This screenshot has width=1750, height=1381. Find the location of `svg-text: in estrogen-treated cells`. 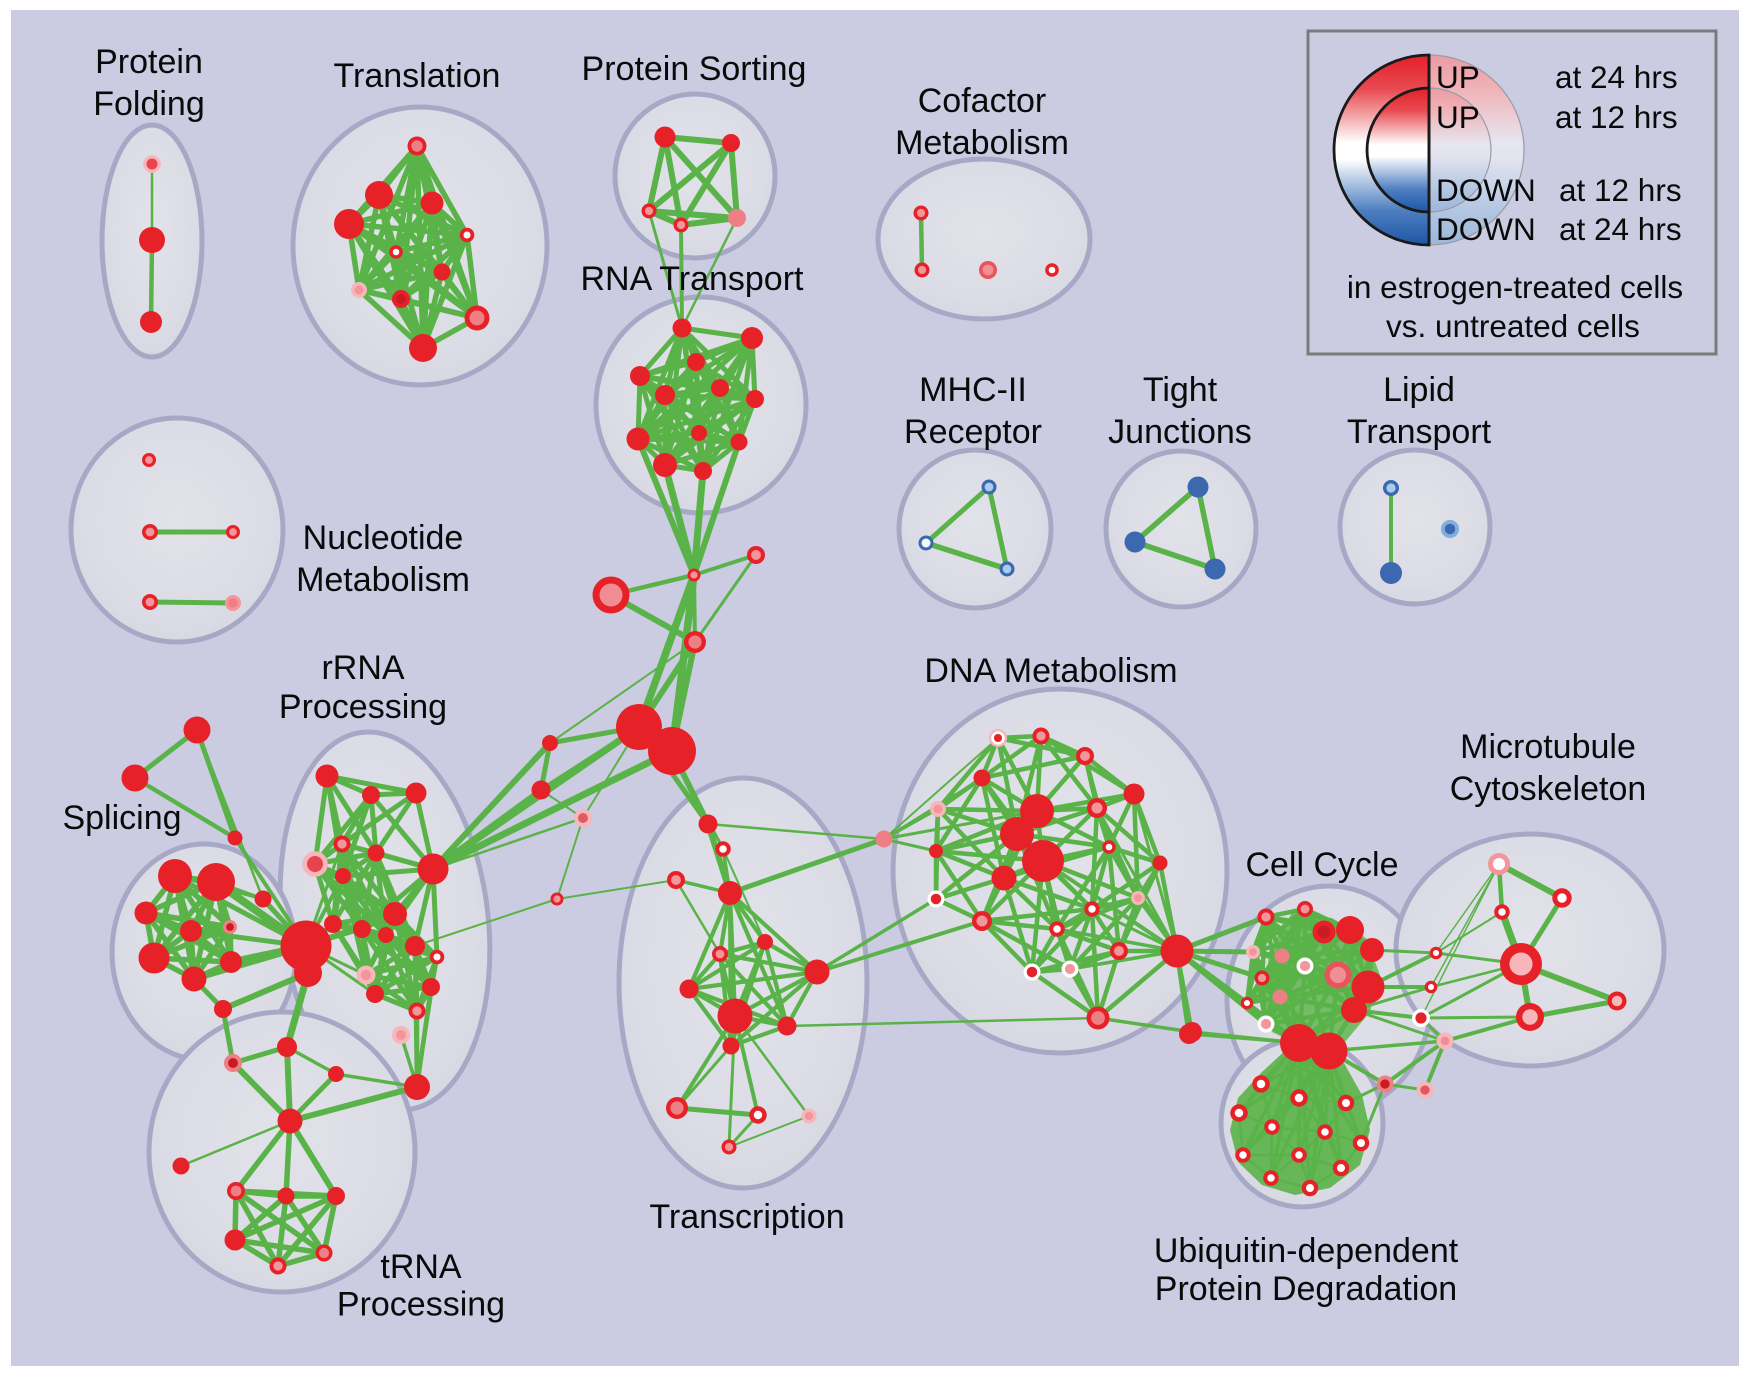

svg-text: in estrogen-treated cells is located at coordinates (1515, 287).